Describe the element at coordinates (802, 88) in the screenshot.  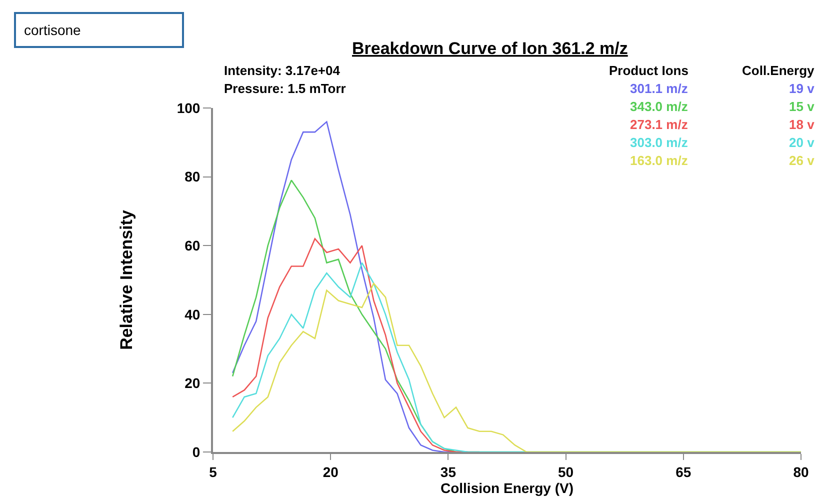
I see `text: 19 v` at that location.